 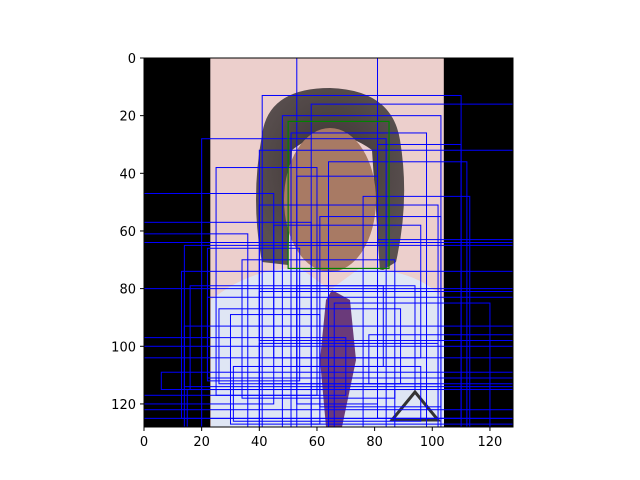 I want to click on y-tick-label: 40, so click(x=127, y=174).